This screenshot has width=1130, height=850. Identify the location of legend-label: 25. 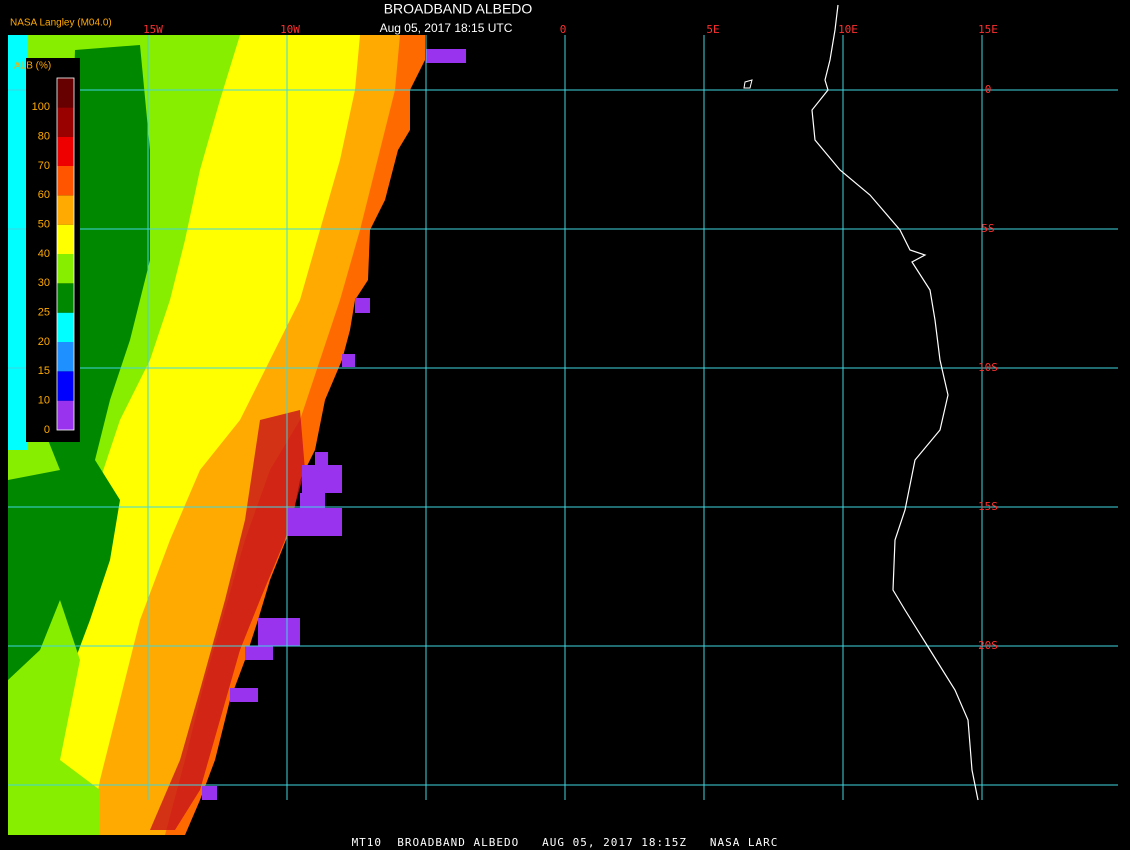
(44, 313).